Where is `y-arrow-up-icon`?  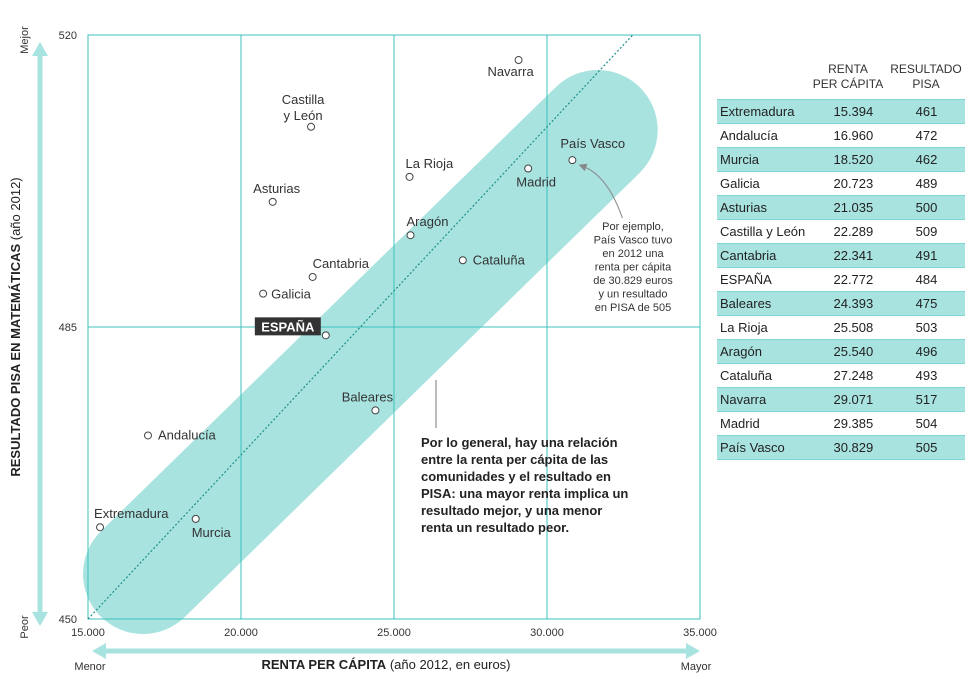 y-arrow-up-icon is located at coordinates (40, 49).